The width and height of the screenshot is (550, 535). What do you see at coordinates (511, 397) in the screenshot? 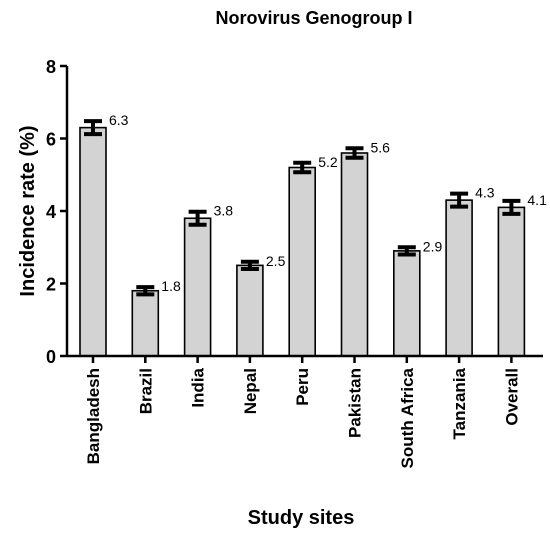
I see `x-tick-label: Overall` at bounding box center [511, 397].